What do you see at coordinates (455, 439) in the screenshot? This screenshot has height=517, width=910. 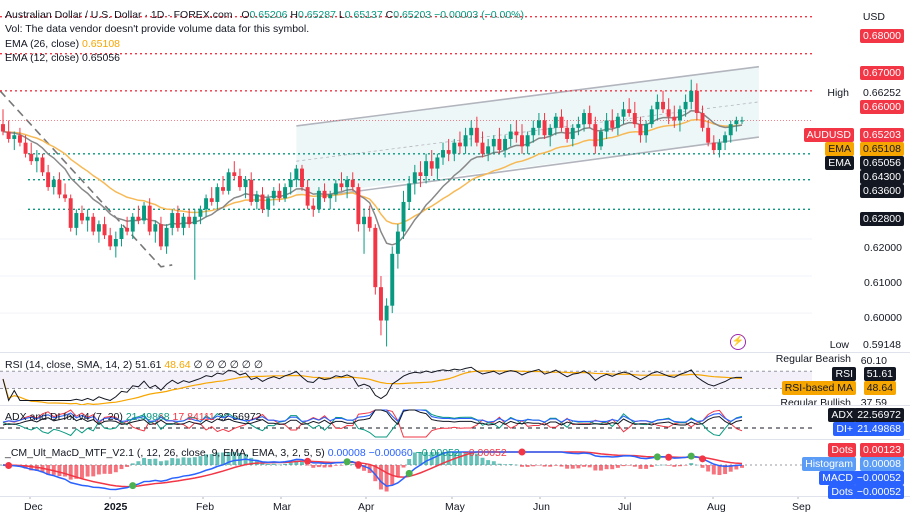 I see `macd-separator` at bounding box center [455, 439].